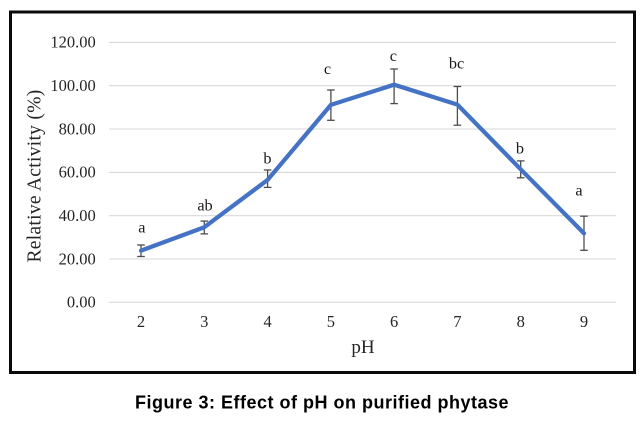  I want to click on svg-text: 20.00, so click(77, 258).